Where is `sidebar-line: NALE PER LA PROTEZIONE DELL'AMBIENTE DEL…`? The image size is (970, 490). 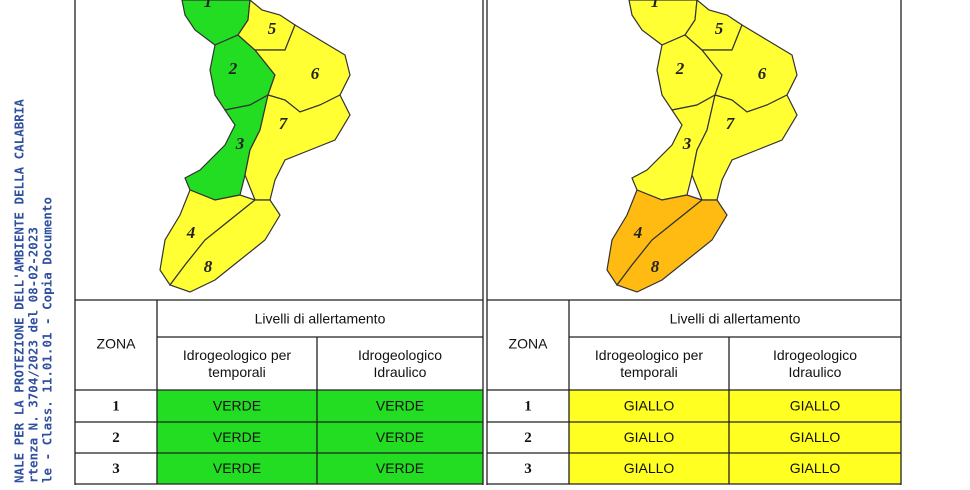
sidebar-line: NALE PER LA PROTEZIONE DELL'AMBIENTE DEL… is located at coordinates (19, 291).